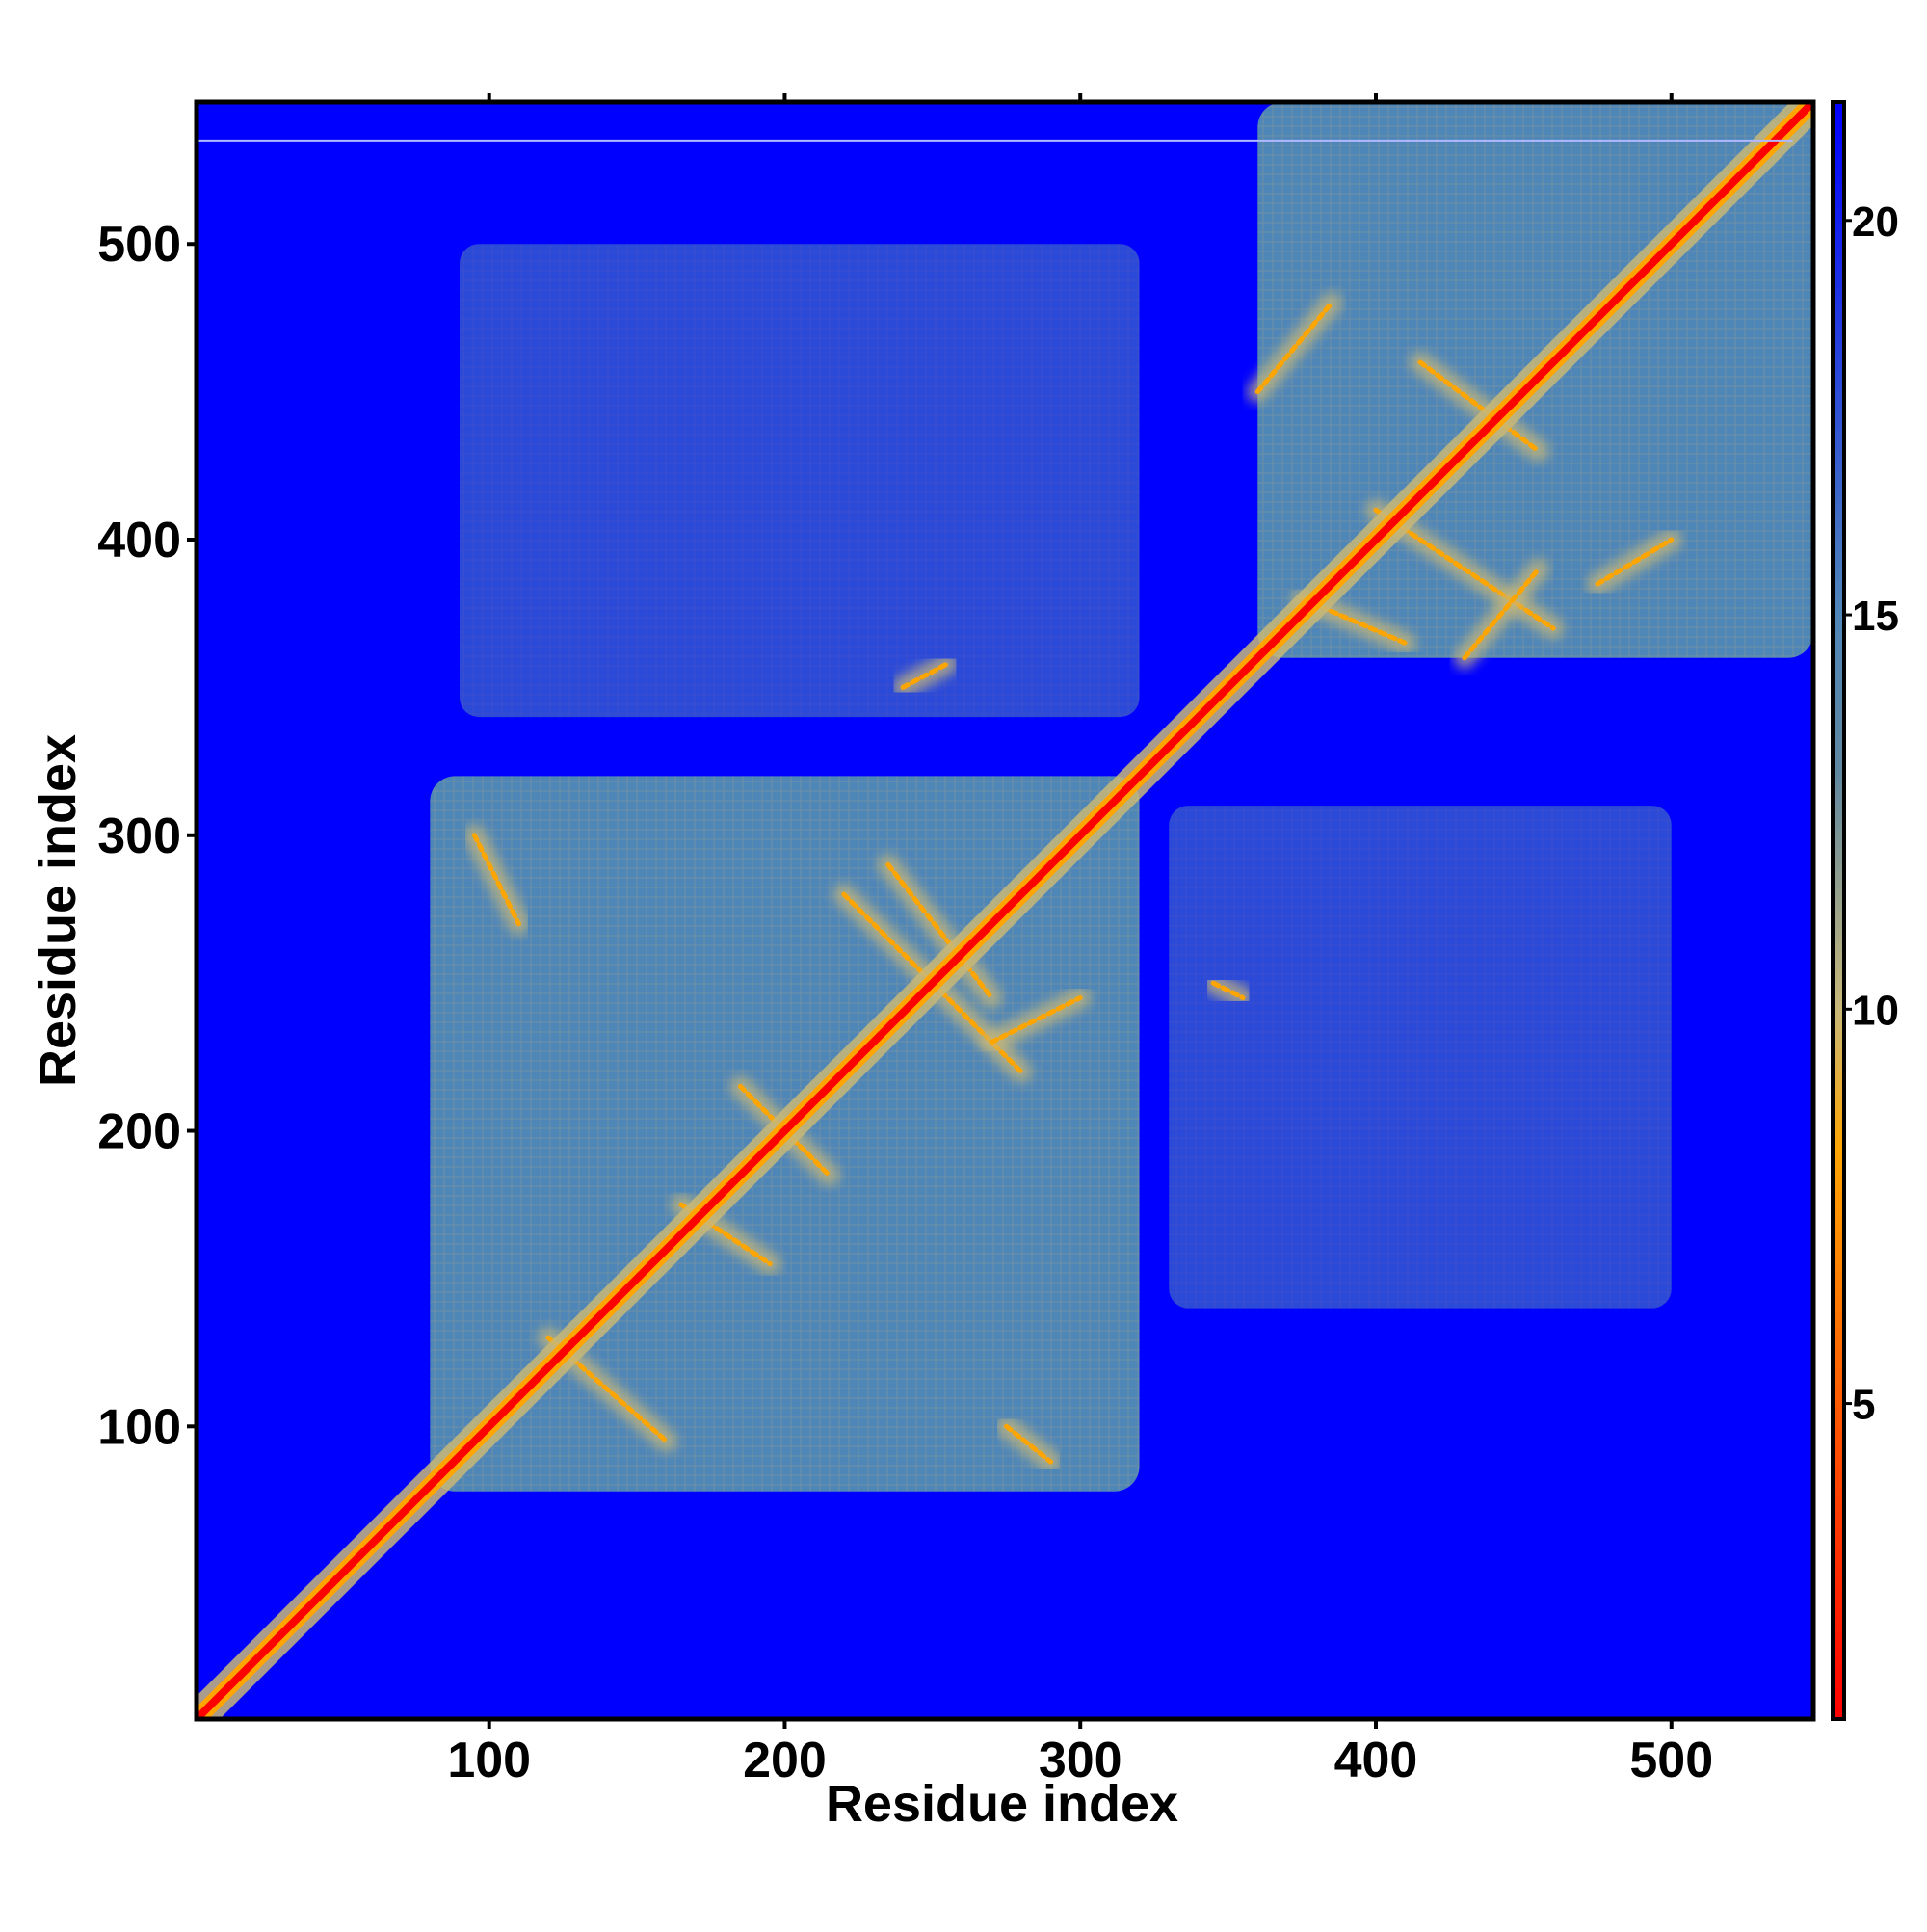 The image size is (1927, 1932). What do you see at coordinates (489, 1760) in the screenshot?
I see `x-tick-label: 100` at bounding box center [489, 1760].